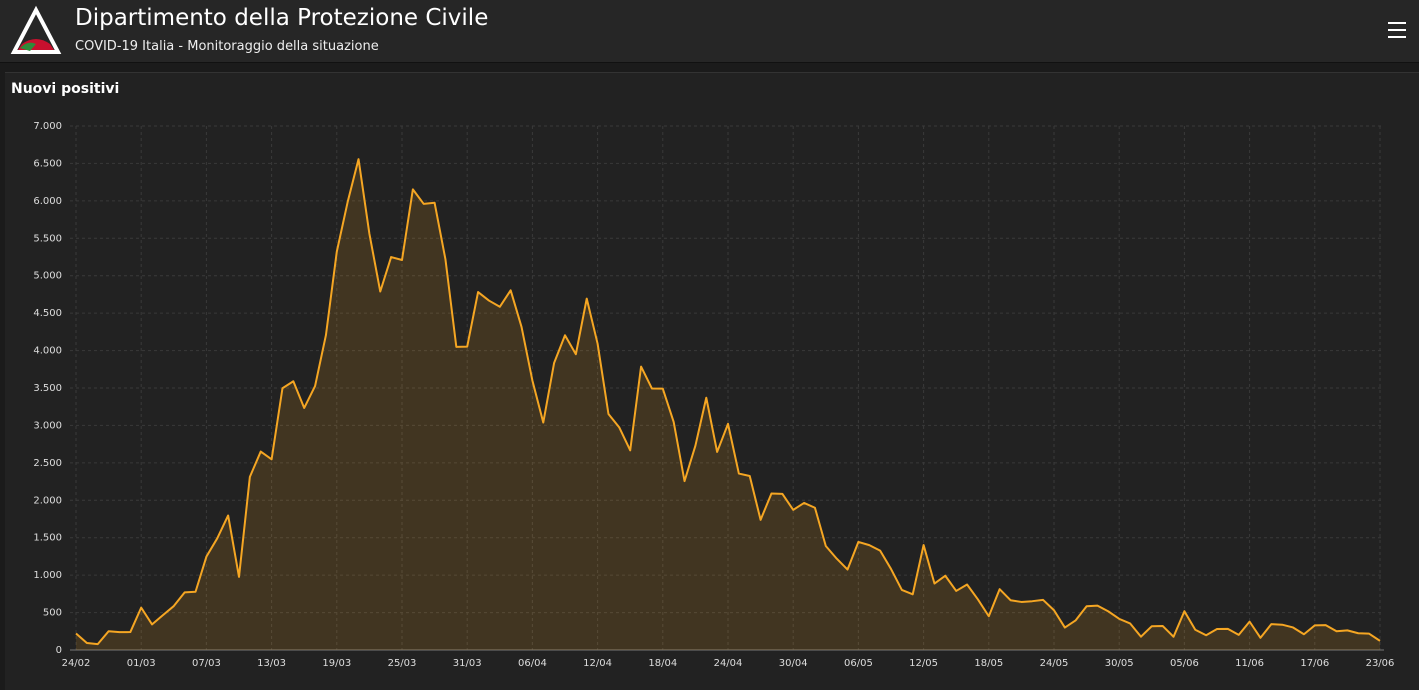  What do you see at coordinates (47, 463) in the screenshot?
I see `y-tick-label: 2.500` at bounding box center [47, 463].